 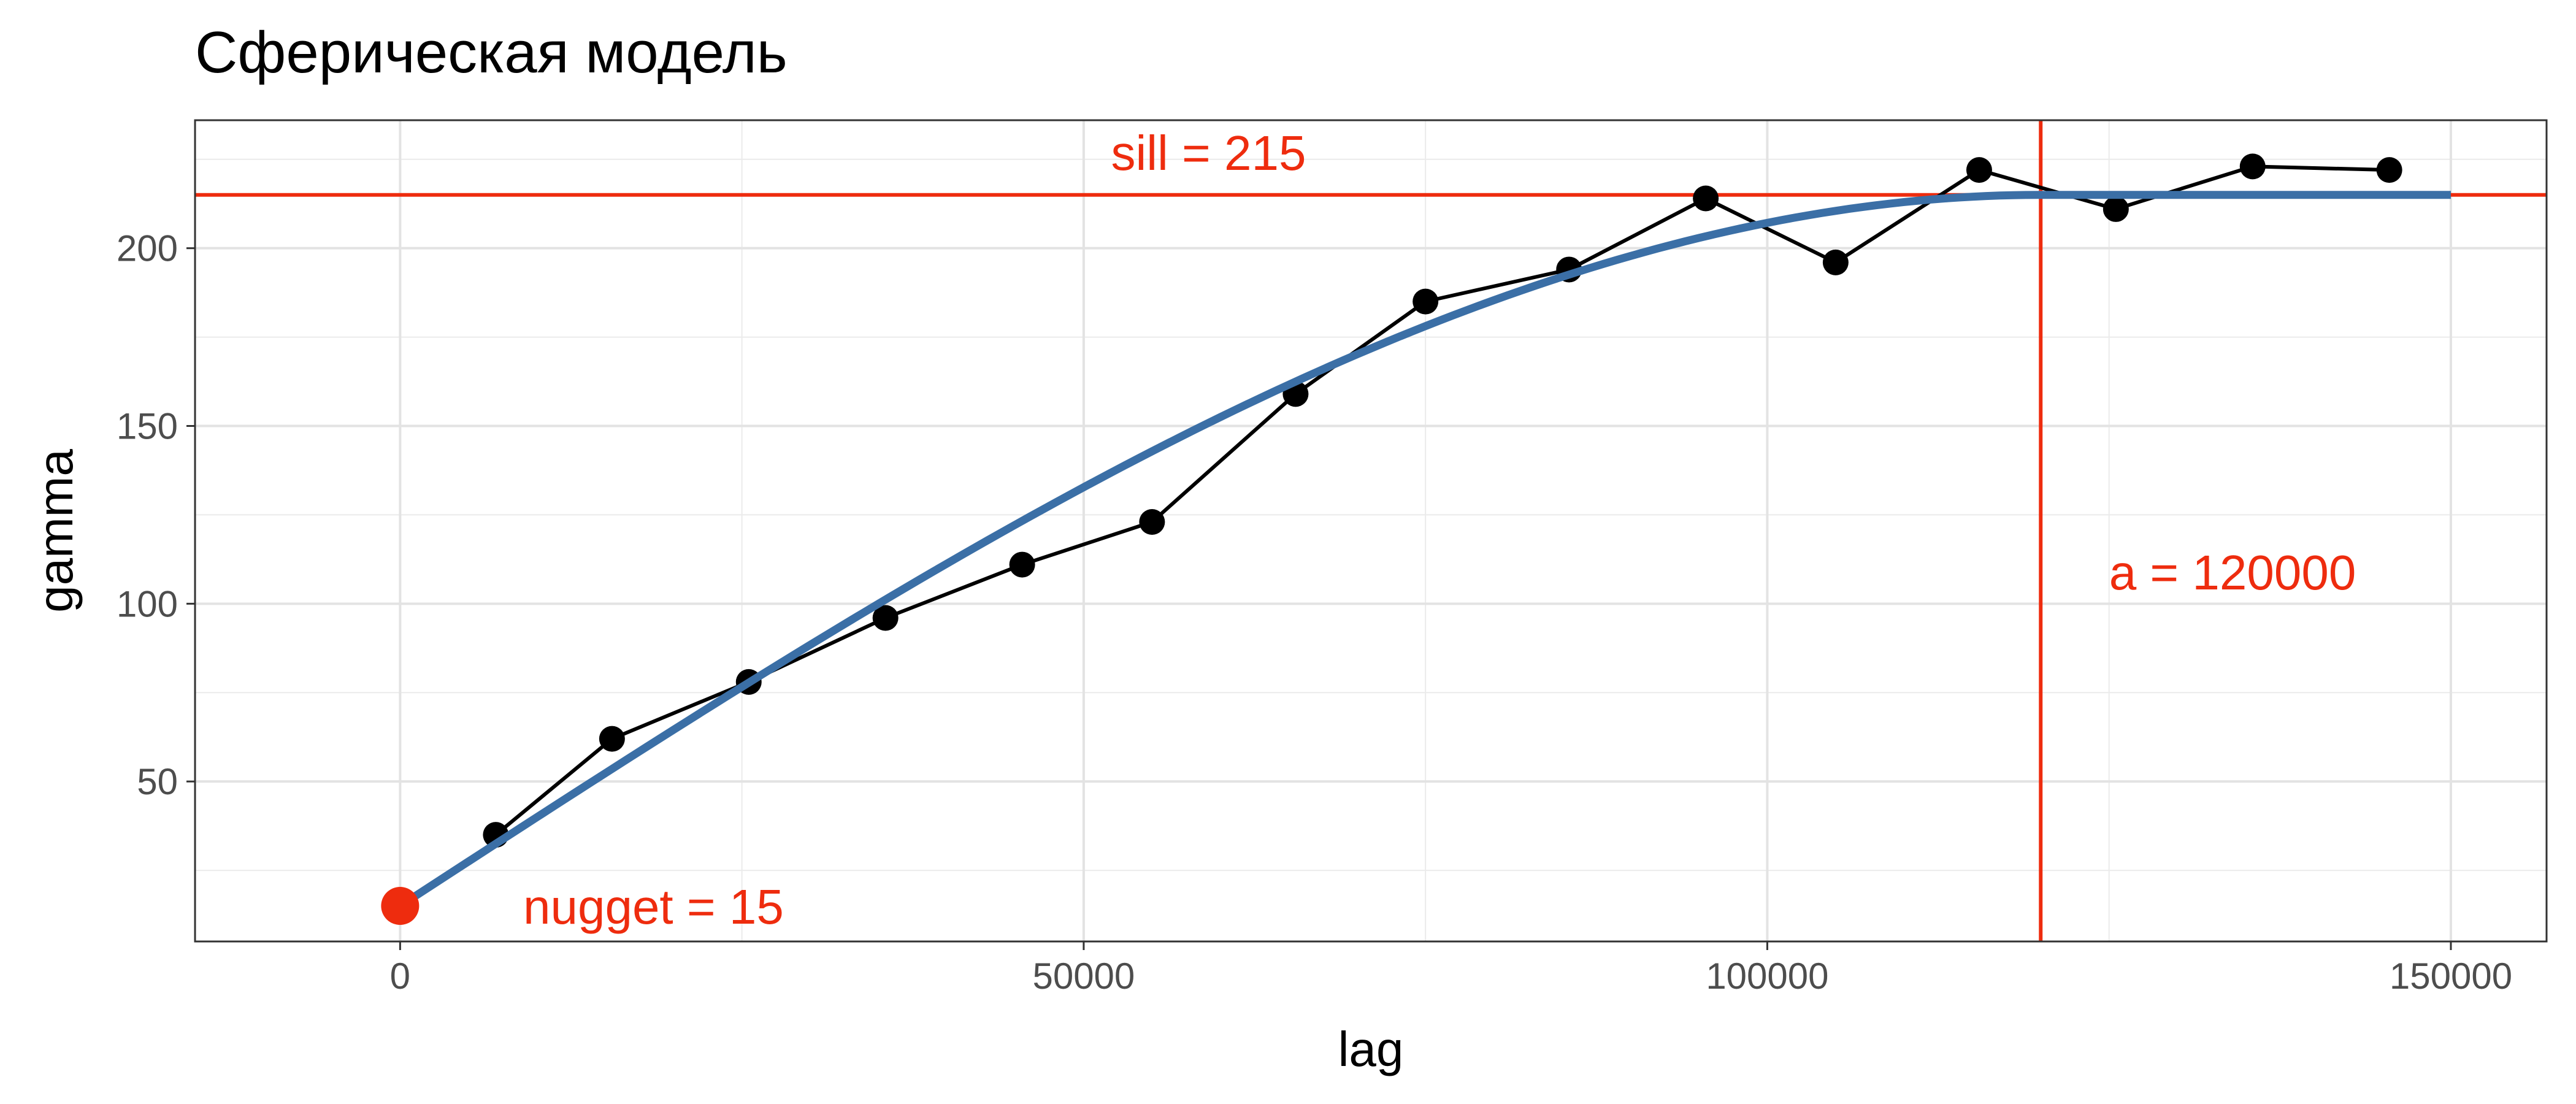 I want to click on nugget-annotation: nugget = 15, so click(x=653, y=907).